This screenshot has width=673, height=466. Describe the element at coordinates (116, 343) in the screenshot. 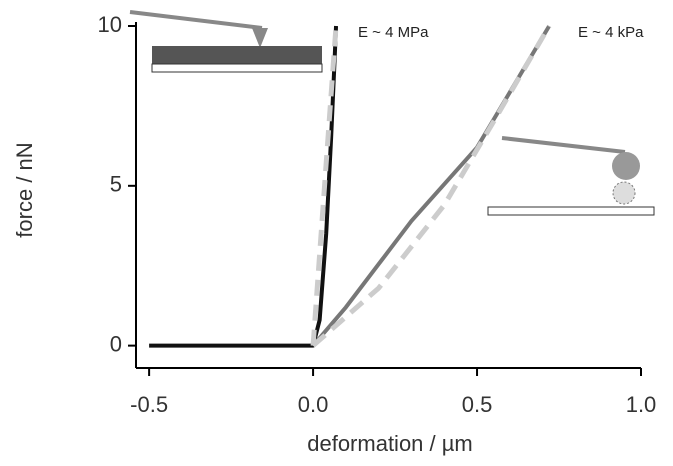

I see `y-tick-label: 0` at that location.